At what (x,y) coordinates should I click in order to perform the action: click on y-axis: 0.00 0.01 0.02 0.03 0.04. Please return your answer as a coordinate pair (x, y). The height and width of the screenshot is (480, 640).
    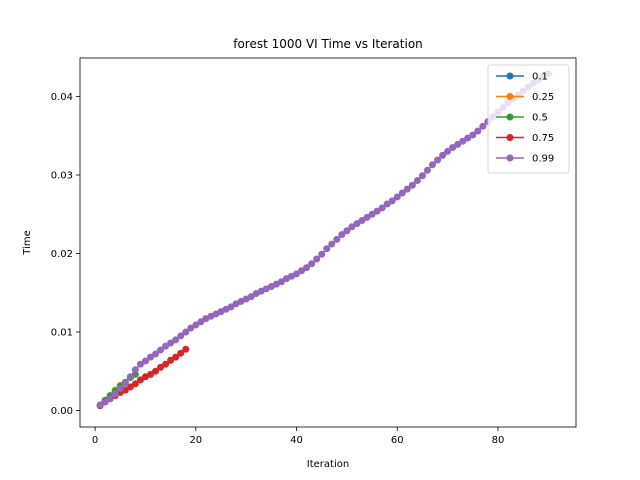
    Looking at the image, I should click on (65, 254).